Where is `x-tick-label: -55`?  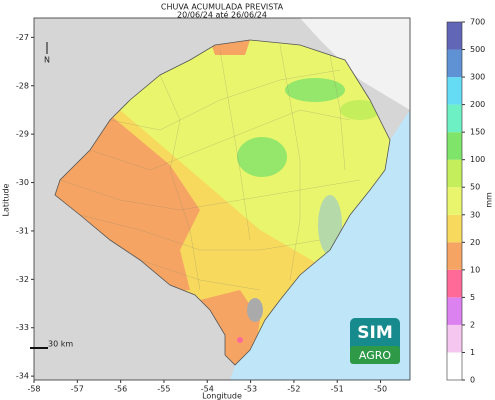
x-tick-label: -55 is located at coordinates (163, 389).